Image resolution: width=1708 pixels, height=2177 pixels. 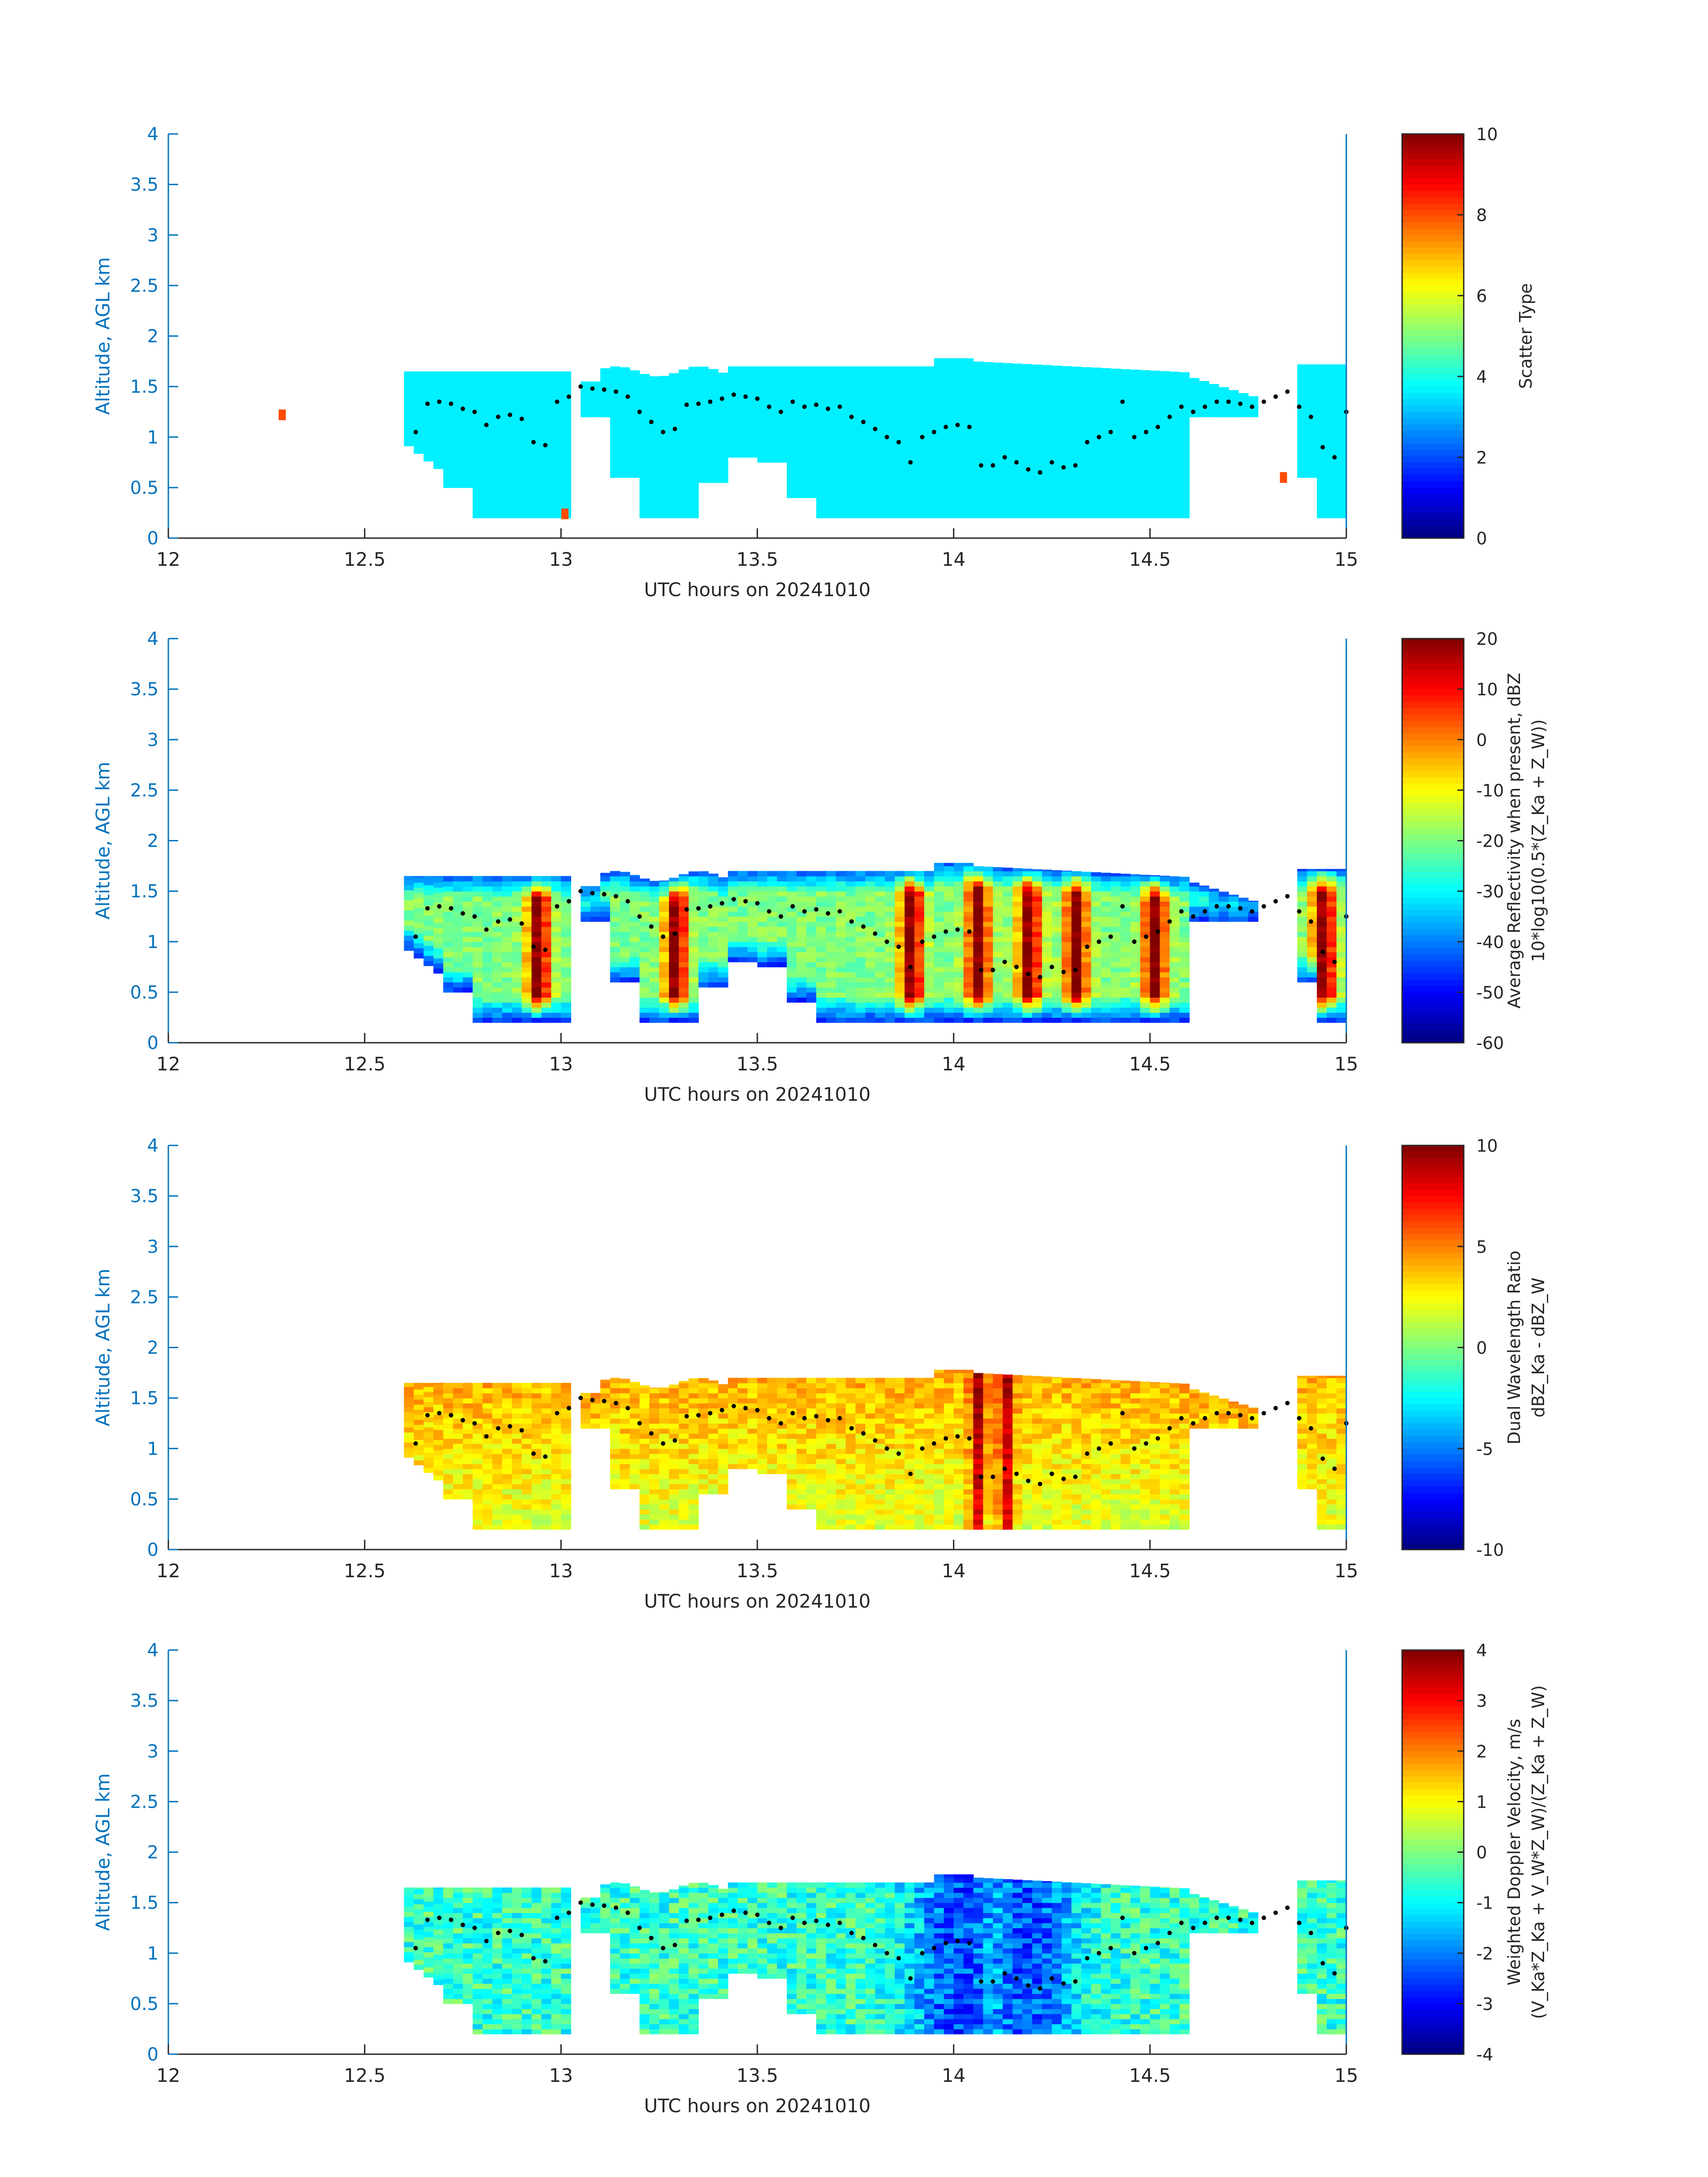 What do you see at coordinates (1433, 510) in the screenshot?
I see `colorbar-swatch` at bounding box center [1433, 510].